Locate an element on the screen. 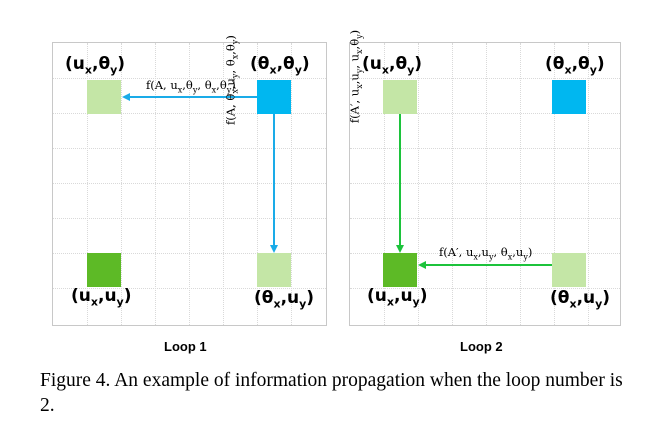 The height and width of the screenshot is (437, 664). loop2-square-bottom-right is located at coordinates (569, 270).